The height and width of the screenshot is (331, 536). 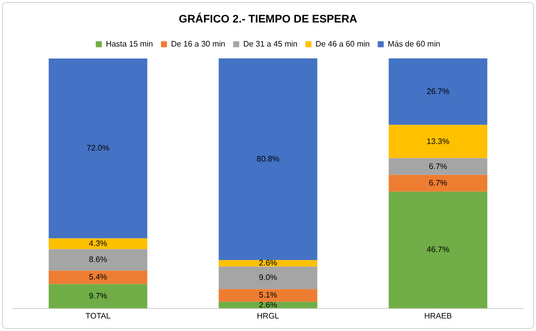 I want to click on legend-label: De 46 a 60 min, so click(x=342, y=43).